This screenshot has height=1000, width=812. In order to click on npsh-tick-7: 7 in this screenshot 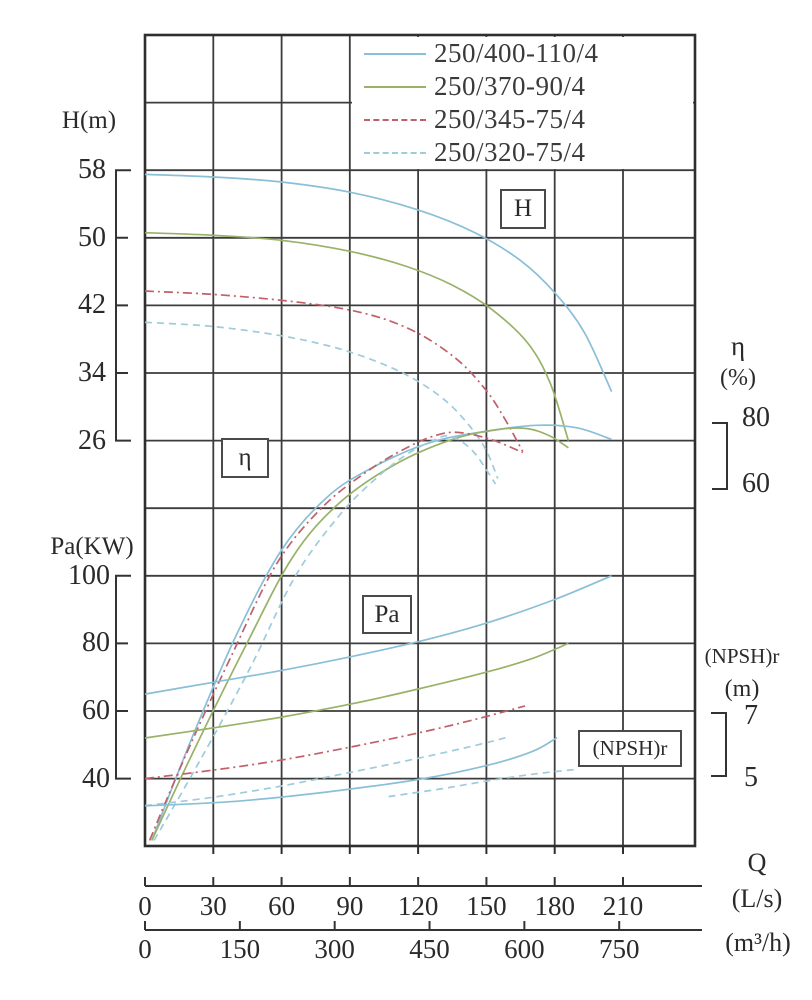, I will do `click(751, 715)`.